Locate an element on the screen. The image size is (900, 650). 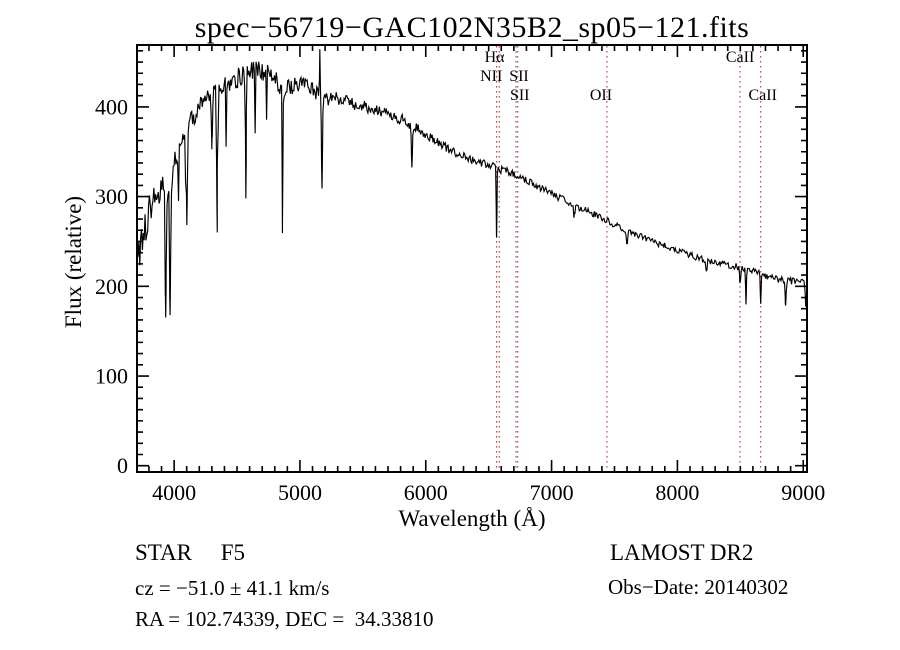
spectral-line-label: OII is located at coordinates (601, 95).